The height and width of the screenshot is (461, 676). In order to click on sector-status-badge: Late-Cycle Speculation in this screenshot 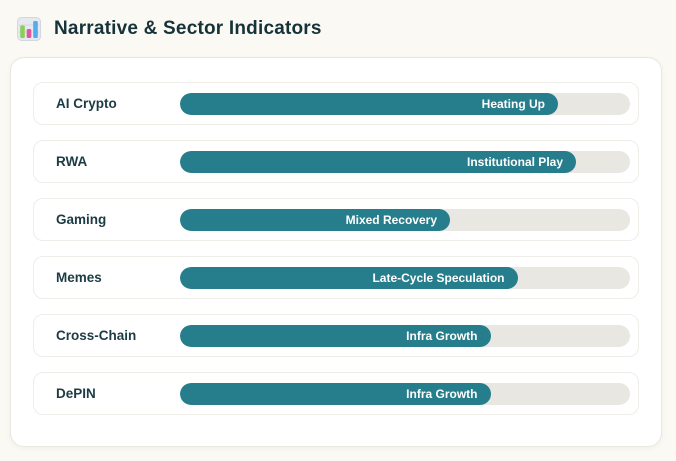, I will do `click(438, 277)`.